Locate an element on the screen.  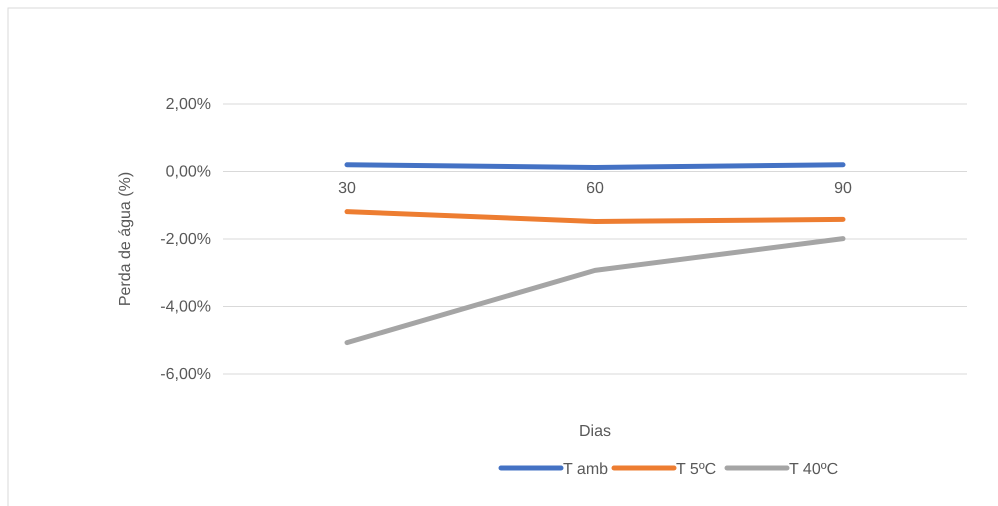
y-tick-label: -2,00% is located at coordinates (185, 239).